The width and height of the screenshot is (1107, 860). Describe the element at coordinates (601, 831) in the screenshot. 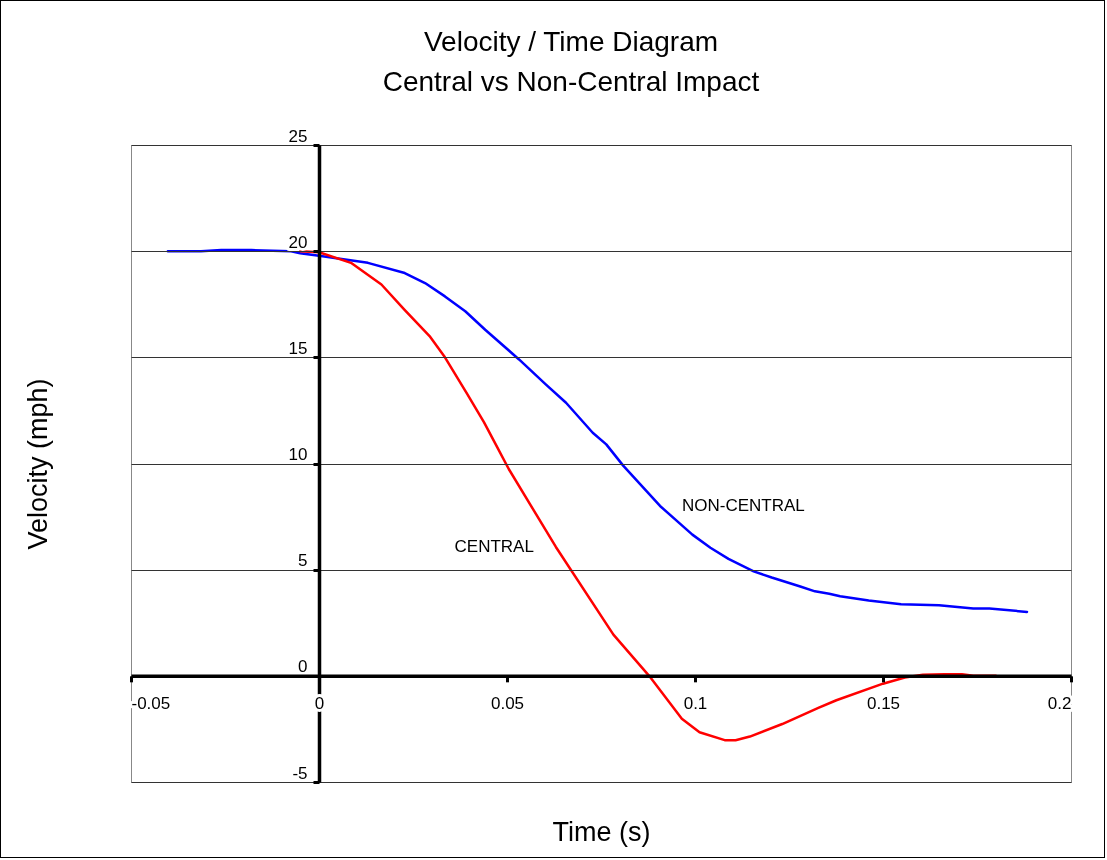

I see `x-axis-title: Time (s)` at that location.